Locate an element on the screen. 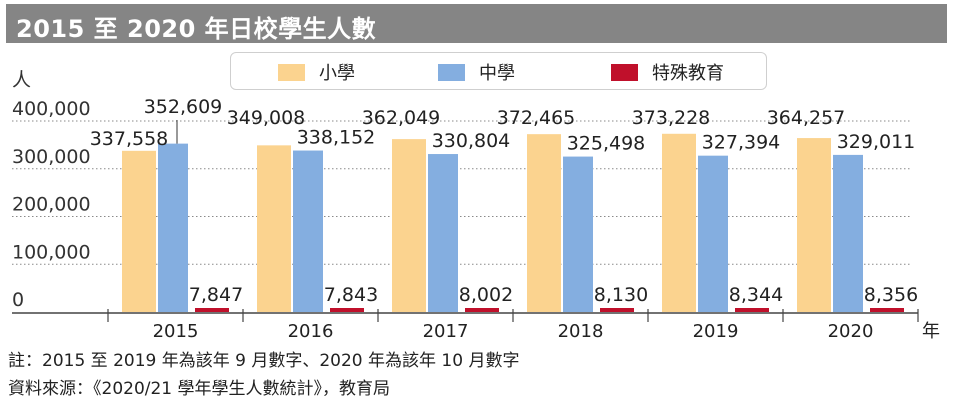 This screenshot has width=954, height=408. data-label-secondary: 352,609 is located at coordinates (183, 107).